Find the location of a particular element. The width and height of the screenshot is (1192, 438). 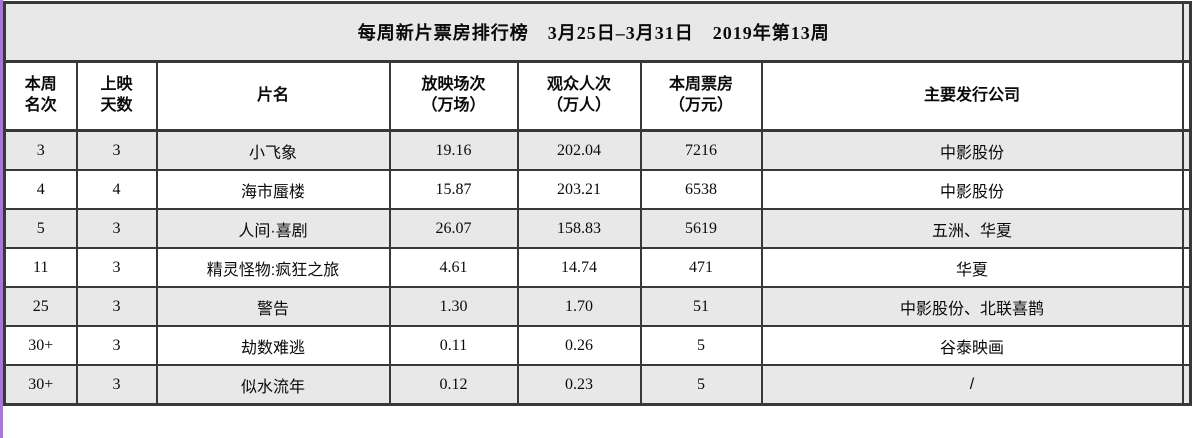

column-header-rank: 本周 名次 is located at coordinates (40, 96).